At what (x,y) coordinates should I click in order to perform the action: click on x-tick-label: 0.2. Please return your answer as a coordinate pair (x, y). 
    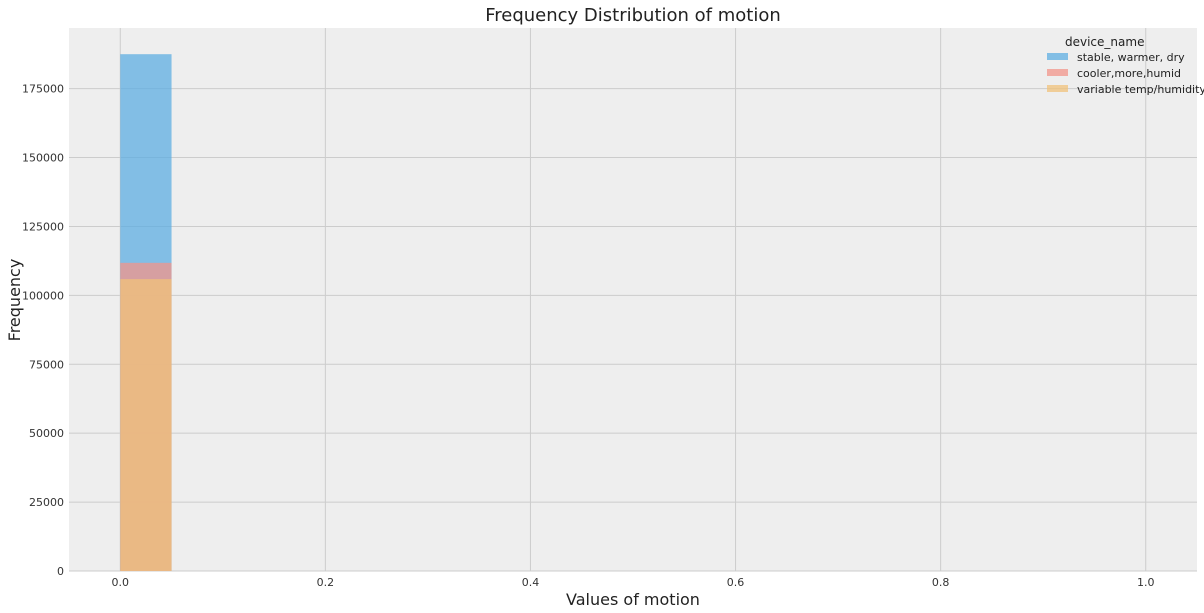
    Looking at the image, I should click on (326, 582).